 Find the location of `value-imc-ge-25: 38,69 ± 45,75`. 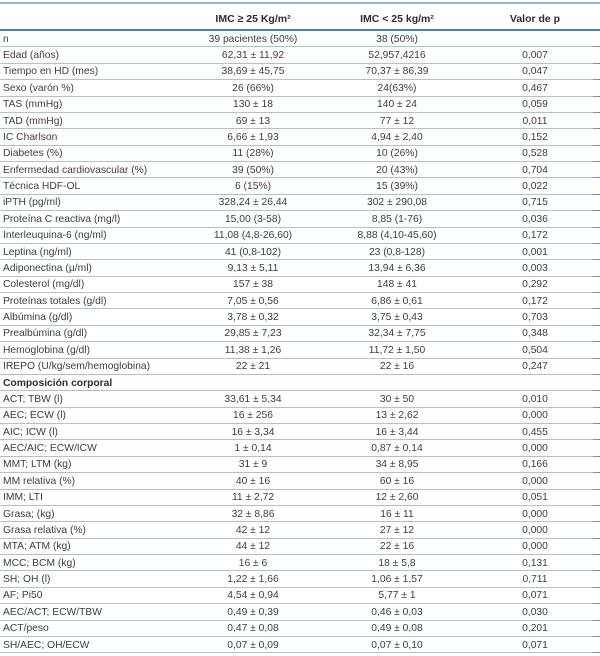

value-imc-ge-25: 38,69 ± 45,75 is located at coordinates (253, 72).